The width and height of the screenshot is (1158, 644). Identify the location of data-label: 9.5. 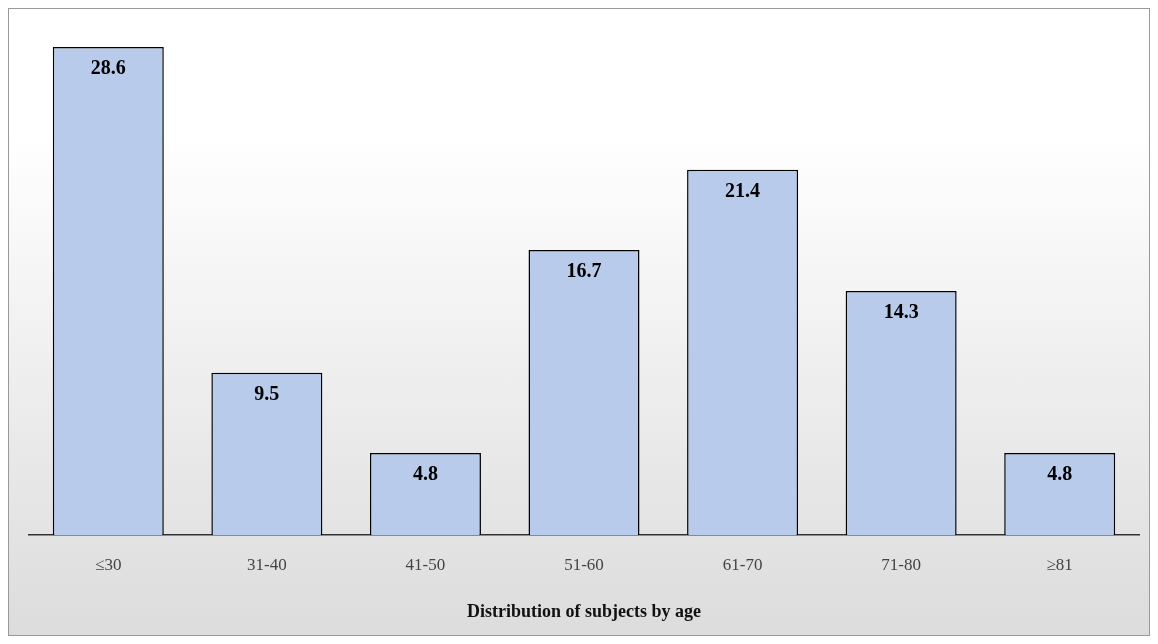
(267, 393).